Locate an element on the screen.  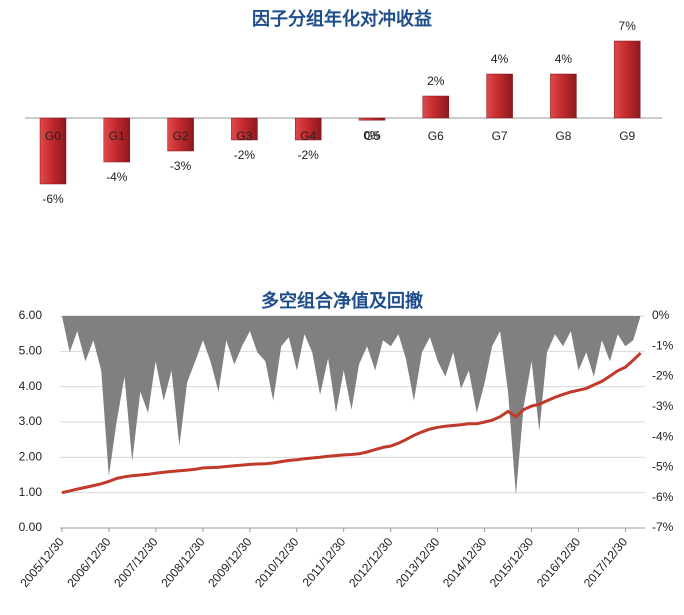
y-tick-label: 3.00 is located at coordinates (31, 421).